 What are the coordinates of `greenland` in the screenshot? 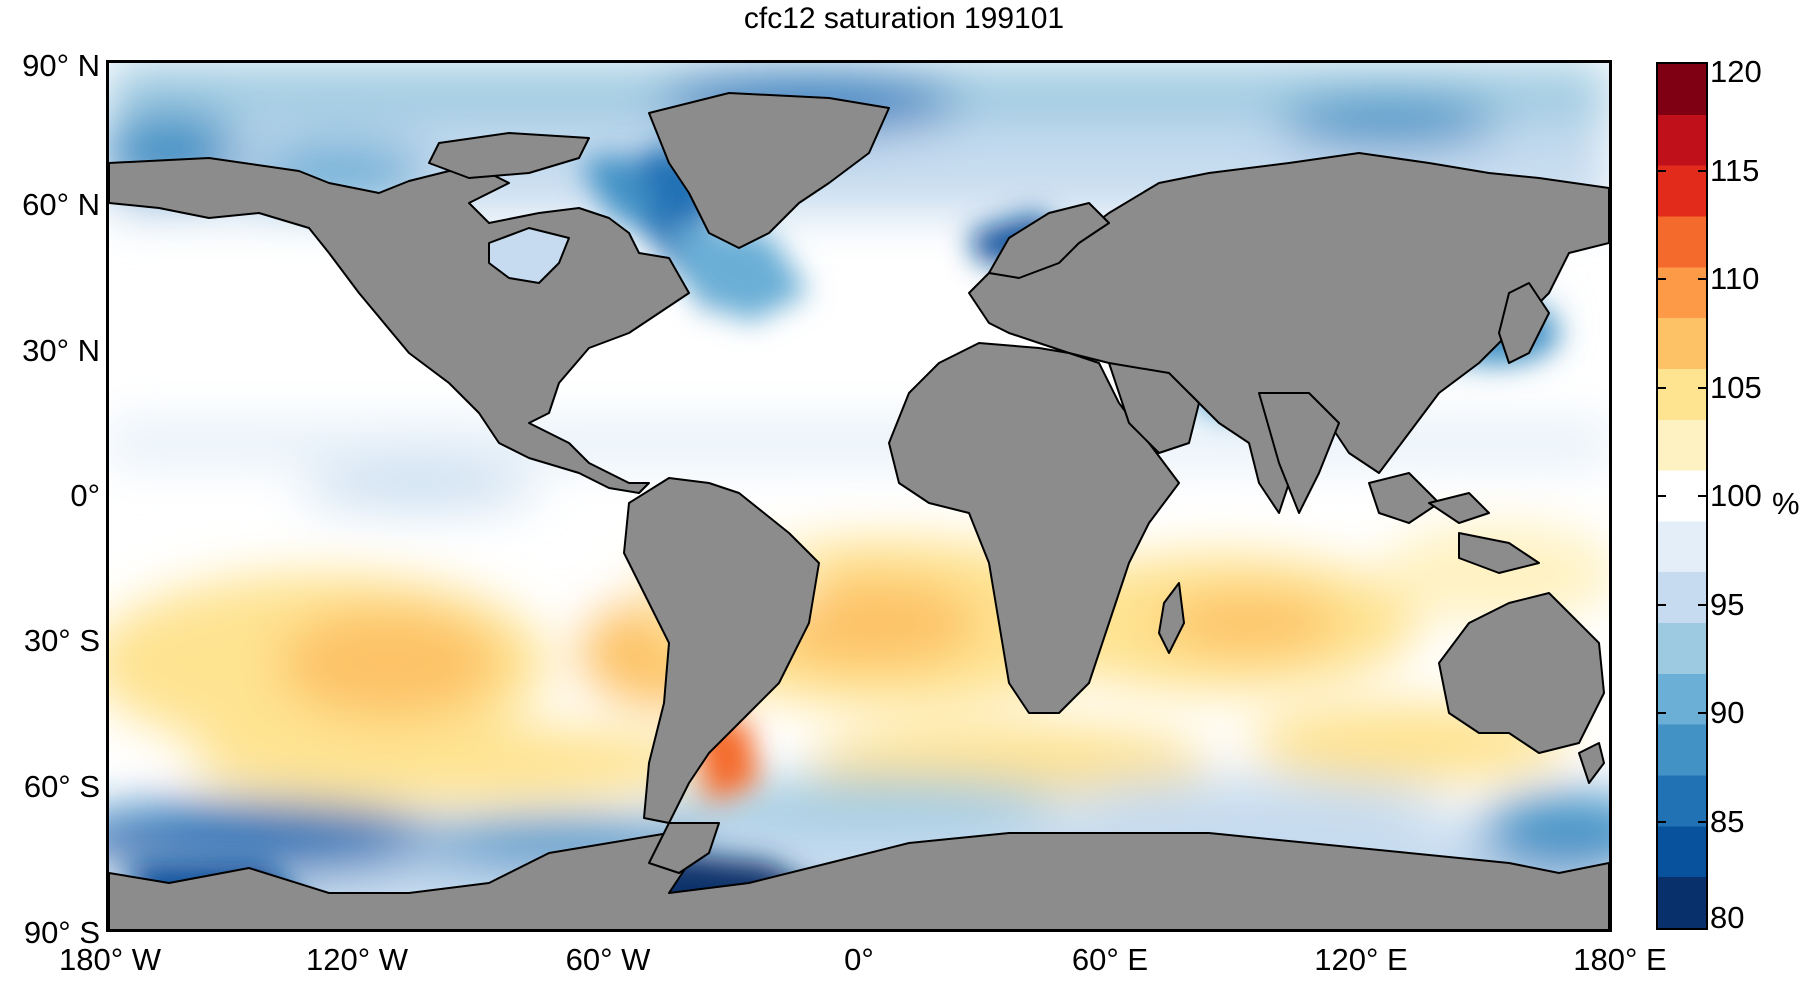 It's located at (769, 170).